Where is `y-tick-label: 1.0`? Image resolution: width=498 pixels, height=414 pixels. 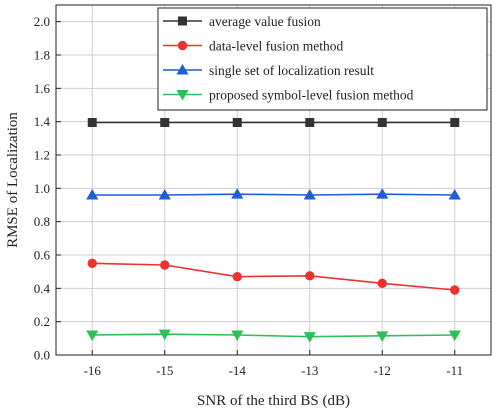 y-tick-label: 1.0 is located at coordinates (42, 188).